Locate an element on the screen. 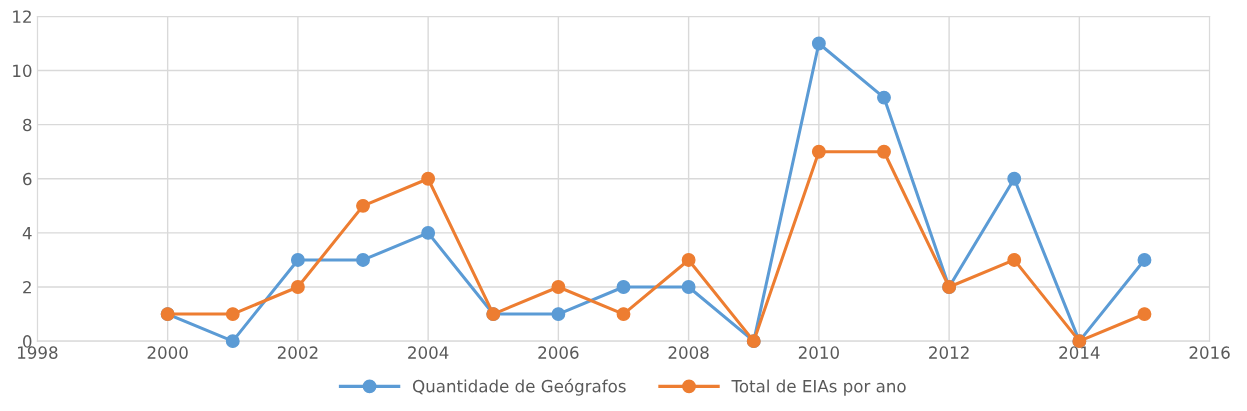 The height and width of the screenshot is (411, 1247). x-tick-label: 2006 is located at coordinates (558, 352).